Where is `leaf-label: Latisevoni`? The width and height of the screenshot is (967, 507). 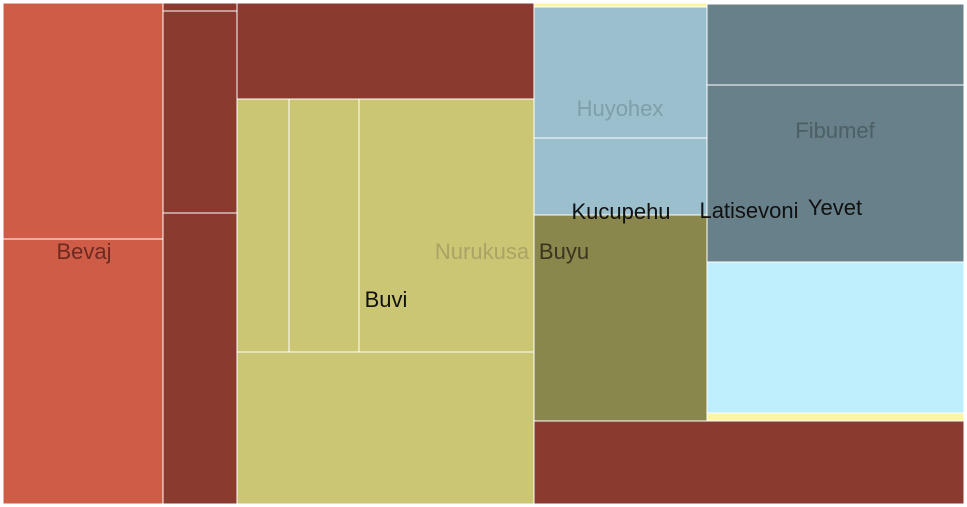
leaf-label: Latisevoni is located at coordinates (748, 210).